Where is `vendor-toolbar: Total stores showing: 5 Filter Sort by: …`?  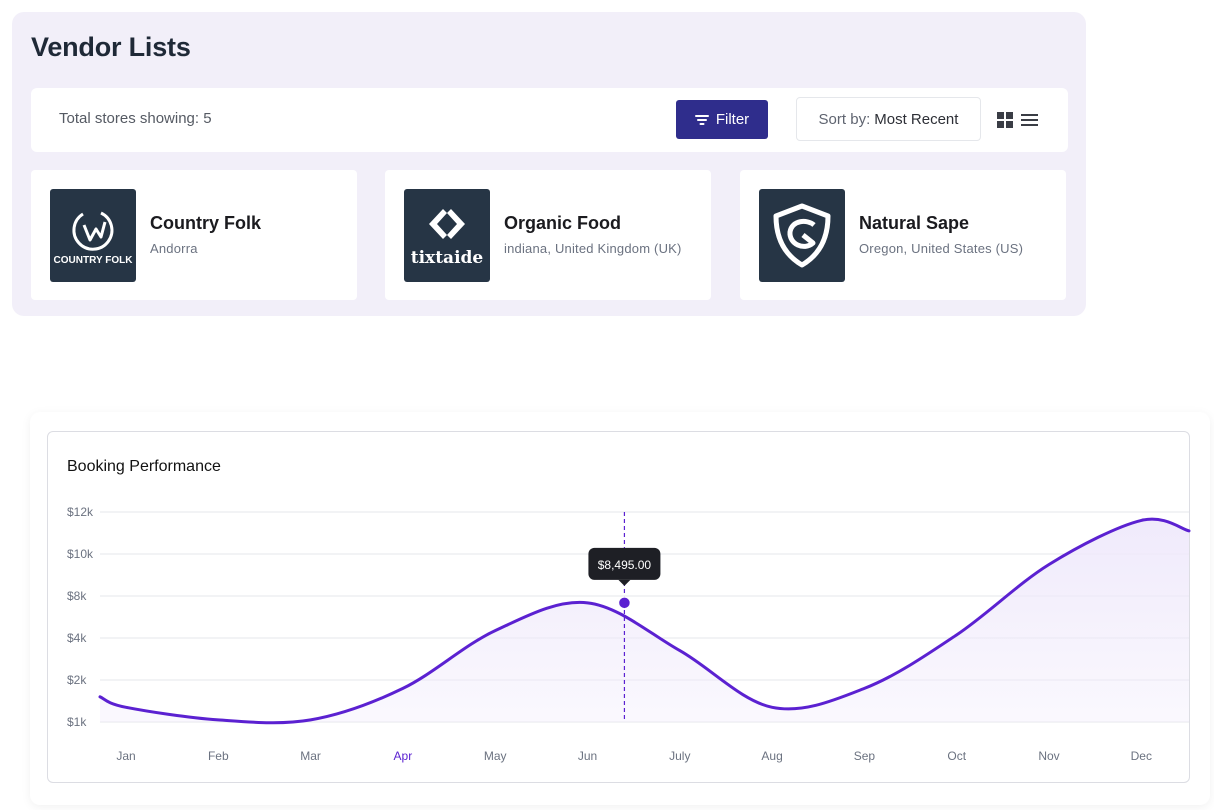
vendor-toolbar: Total stores showing: 5 Filter Sort by: … is located at coordinates (549, 120).